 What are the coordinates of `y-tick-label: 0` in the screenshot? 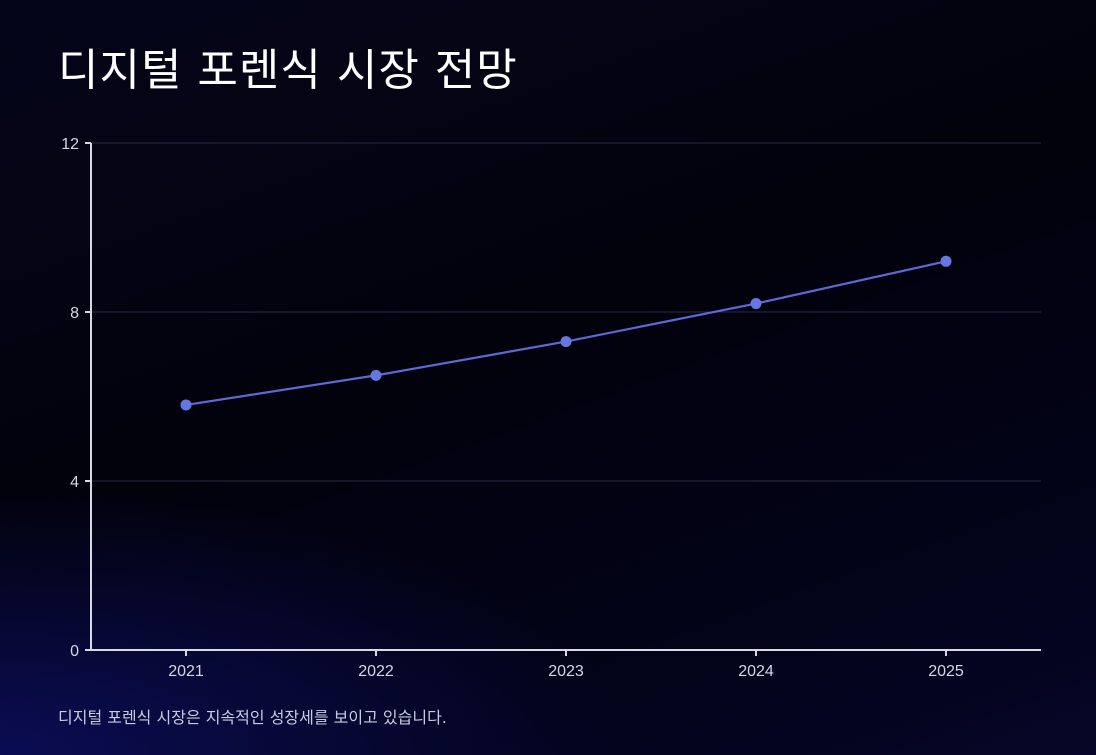 It's located at (74, 651).